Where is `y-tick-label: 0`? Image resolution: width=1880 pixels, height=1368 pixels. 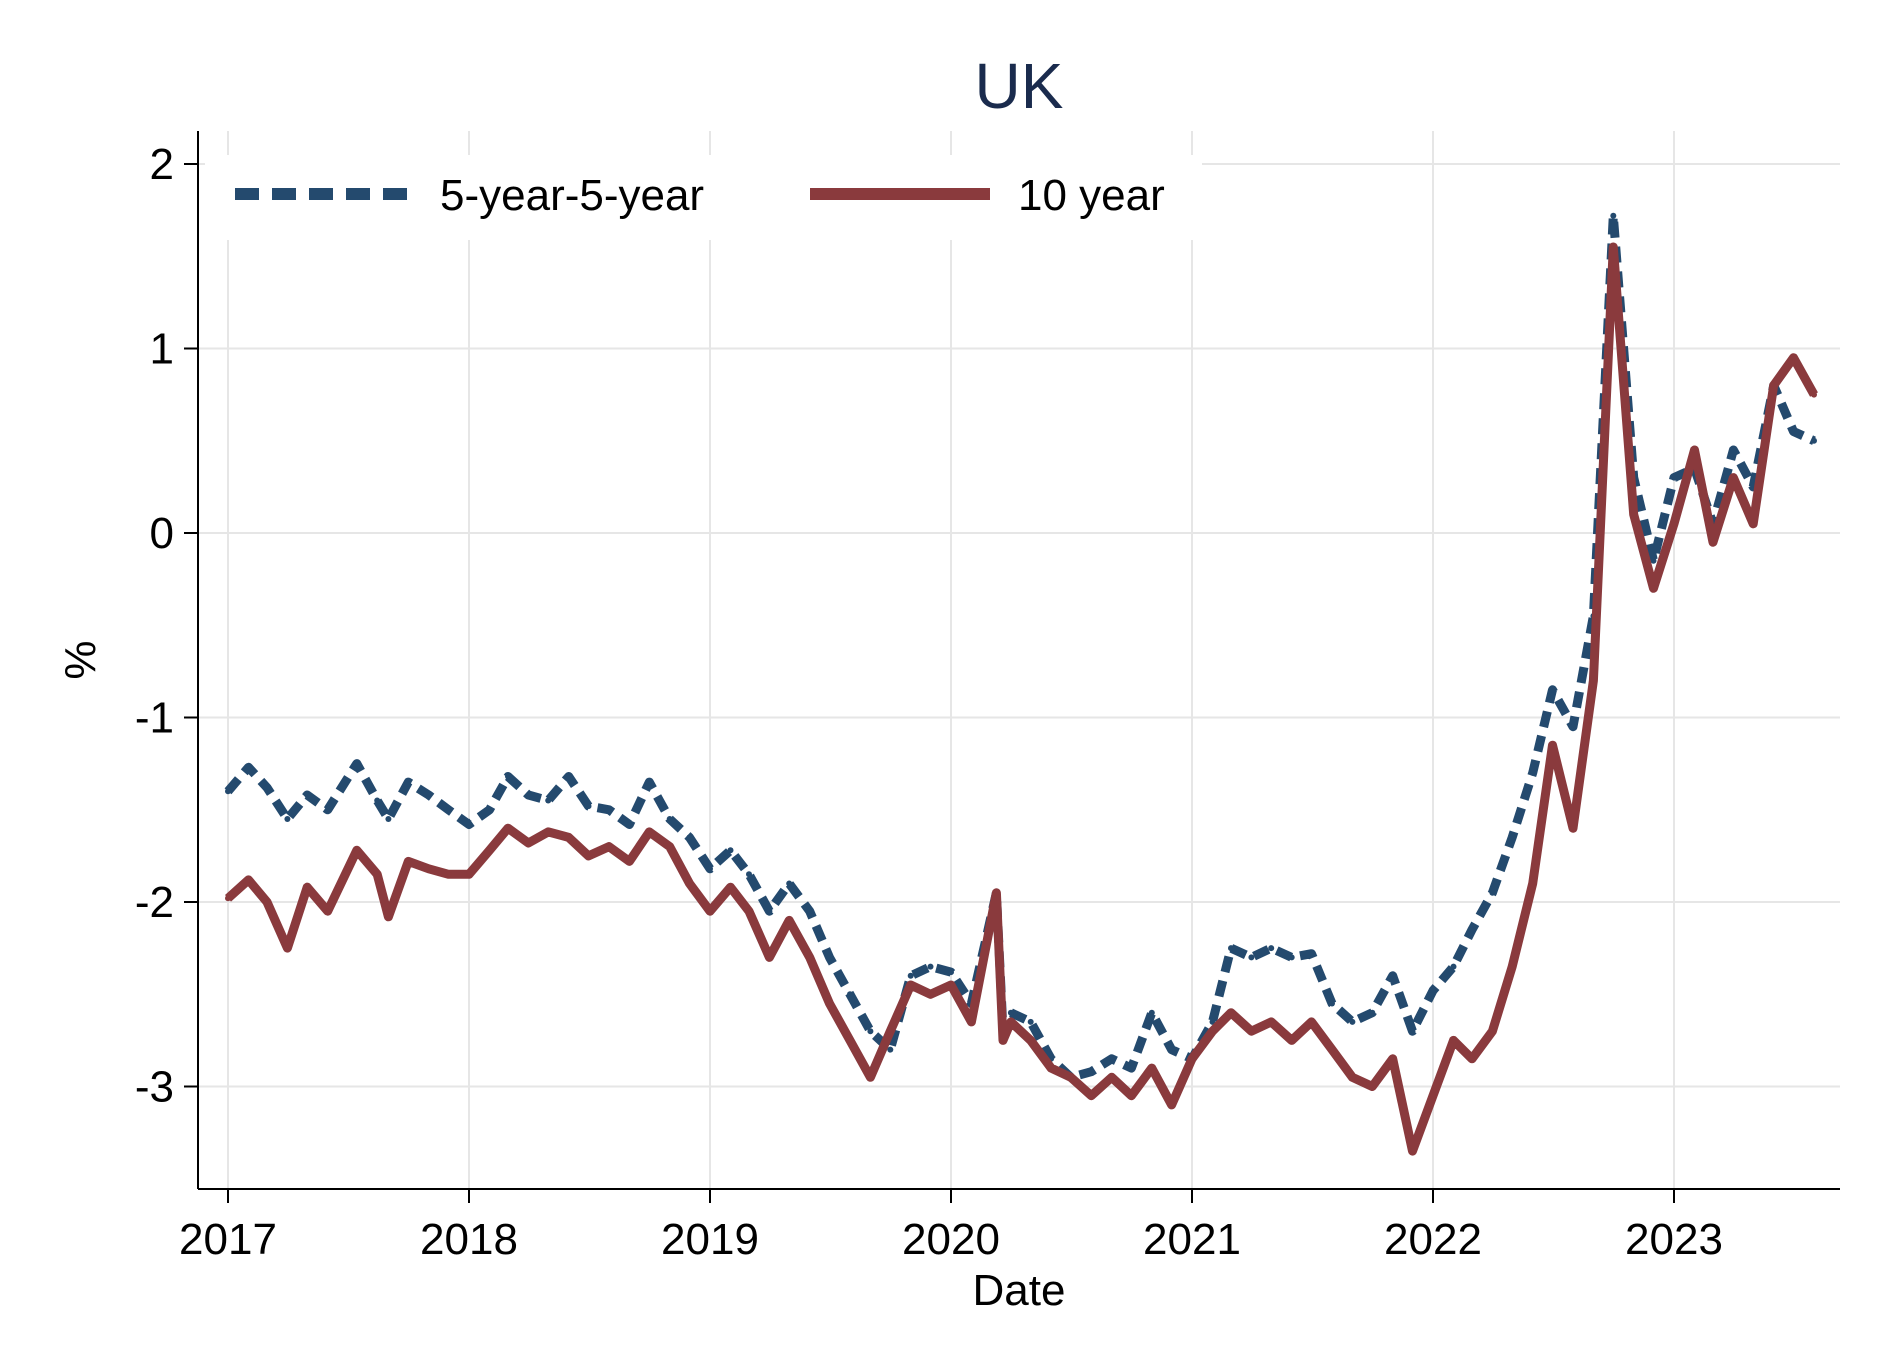 y-tick-label: 0 is located at coordinates (162, 533).